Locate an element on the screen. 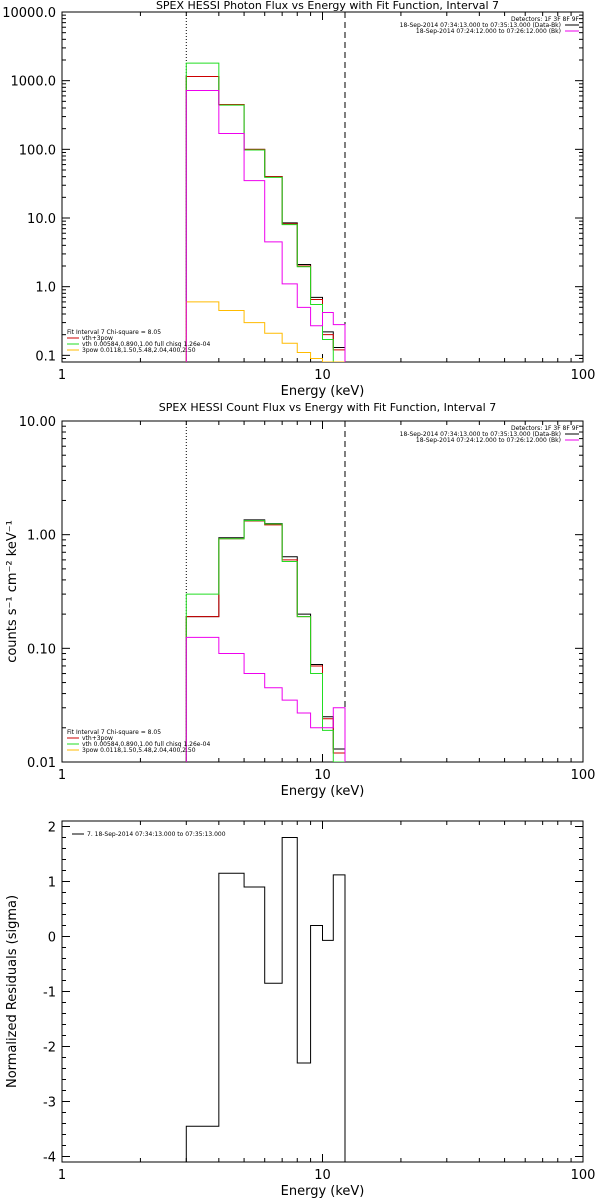 Image resolution: width=600 pixels, height=1200 pixels. y-tick-label: 1.0 is located at coordinates (45, 288).